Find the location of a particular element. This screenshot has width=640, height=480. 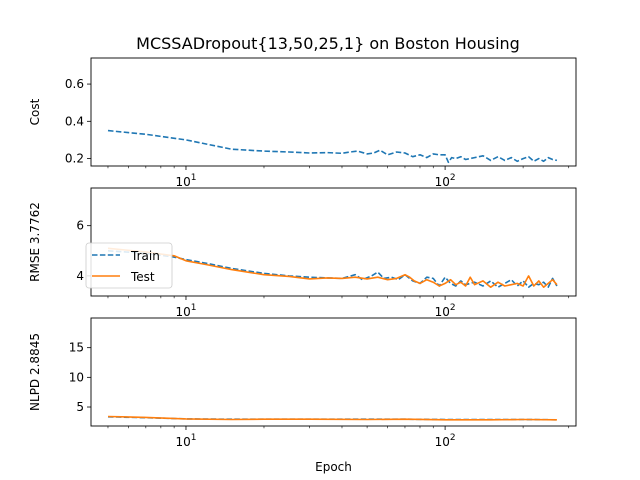

legend-label-train: Train is located at coordinates (145, 256).